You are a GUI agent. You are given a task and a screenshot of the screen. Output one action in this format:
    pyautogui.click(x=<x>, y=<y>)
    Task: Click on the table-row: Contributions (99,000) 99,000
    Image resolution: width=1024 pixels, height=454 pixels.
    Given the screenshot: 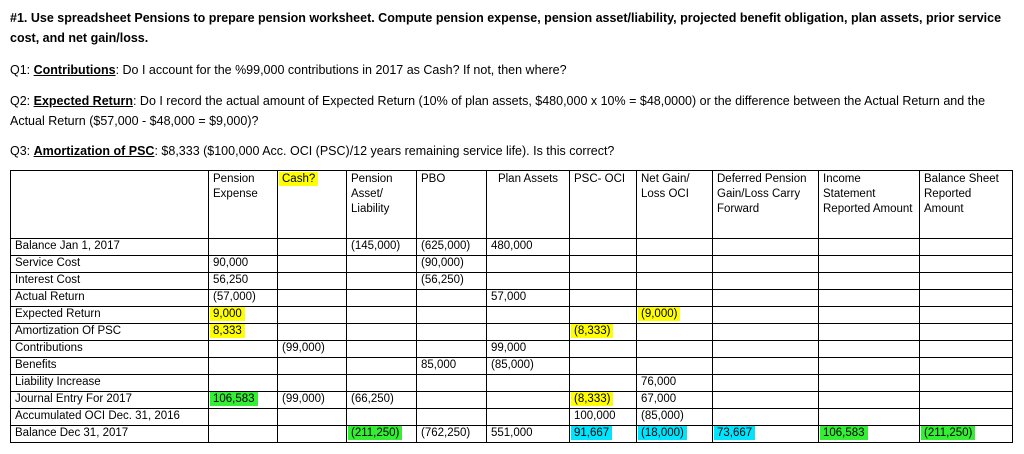 What is the action you would take?
    pyautogui.click(x=511, y=349)
    